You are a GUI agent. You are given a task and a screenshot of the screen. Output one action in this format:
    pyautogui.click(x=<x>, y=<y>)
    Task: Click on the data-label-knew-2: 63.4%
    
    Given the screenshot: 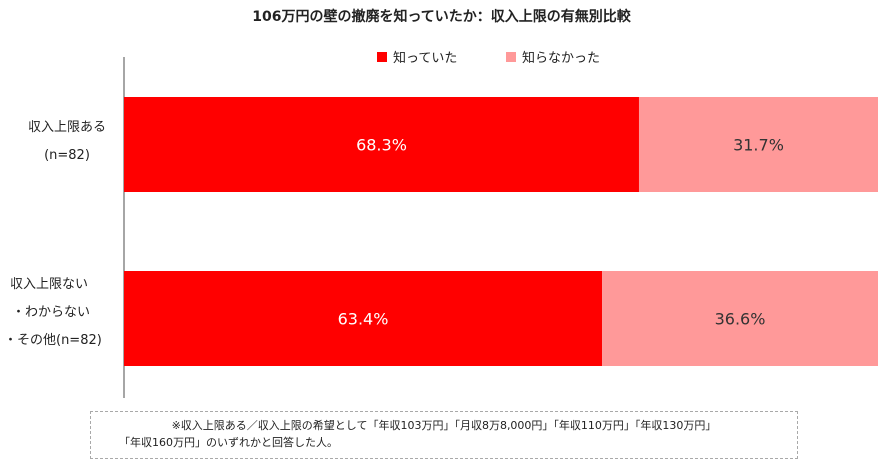 What is the action you would take?
    pyautogui.click(x=363, y=319)
    